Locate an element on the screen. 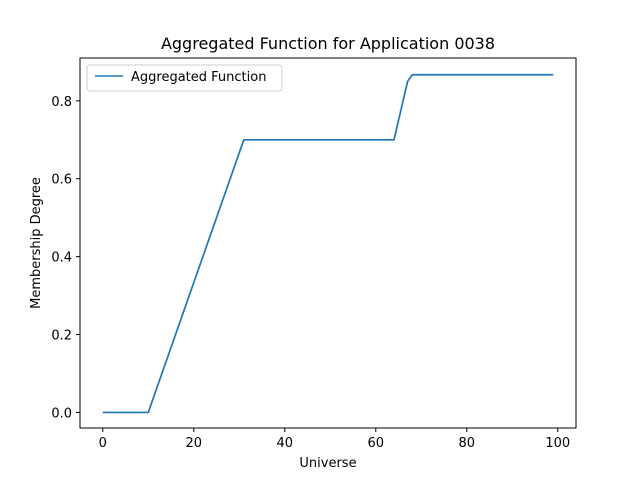 The width and height of the screenshot is (640, 480). legend: Aggregated Function is located at coordinates (184, 78).